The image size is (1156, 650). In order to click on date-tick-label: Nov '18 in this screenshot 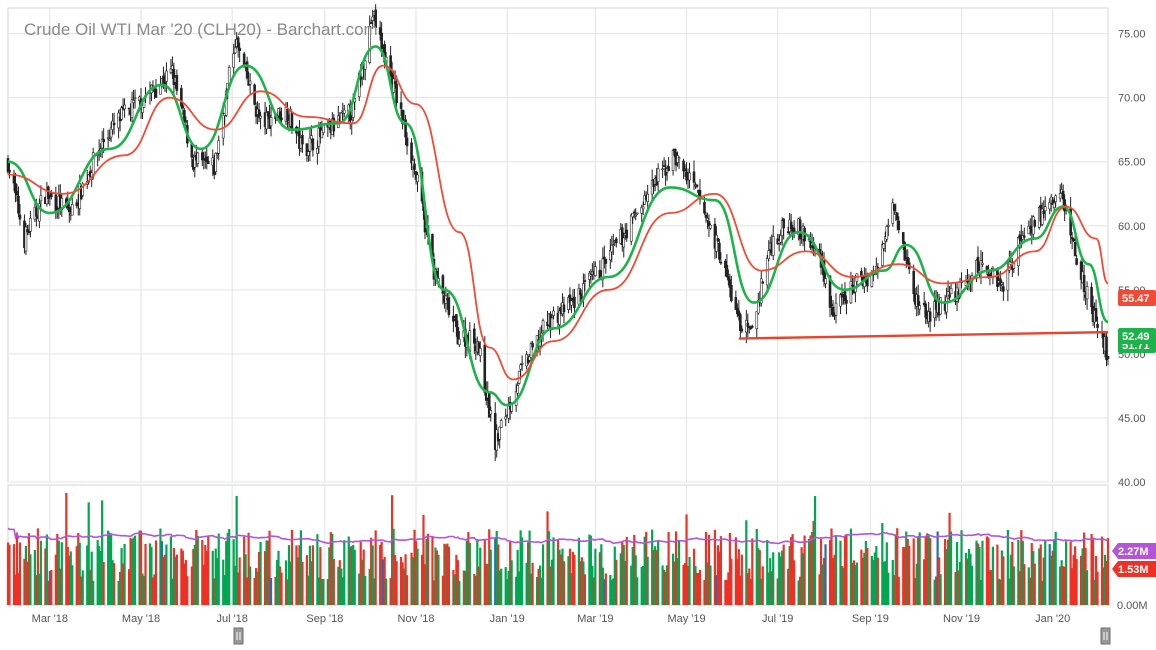, I will do `click(416, 619)`.